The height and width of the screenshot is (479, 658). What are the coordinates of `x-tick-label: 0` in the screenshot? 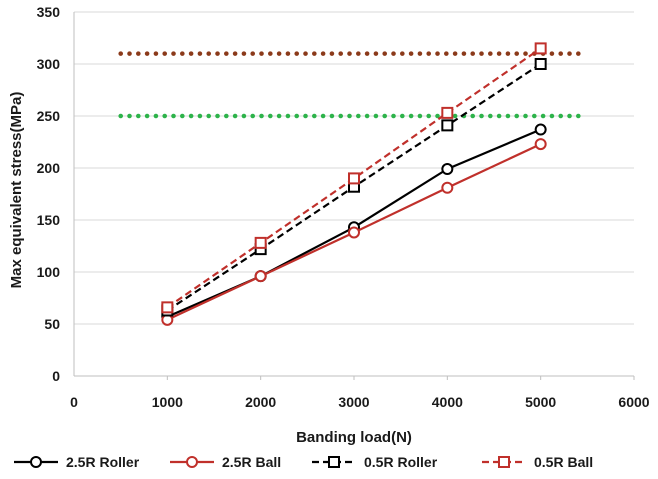 It's located at (74, 402).